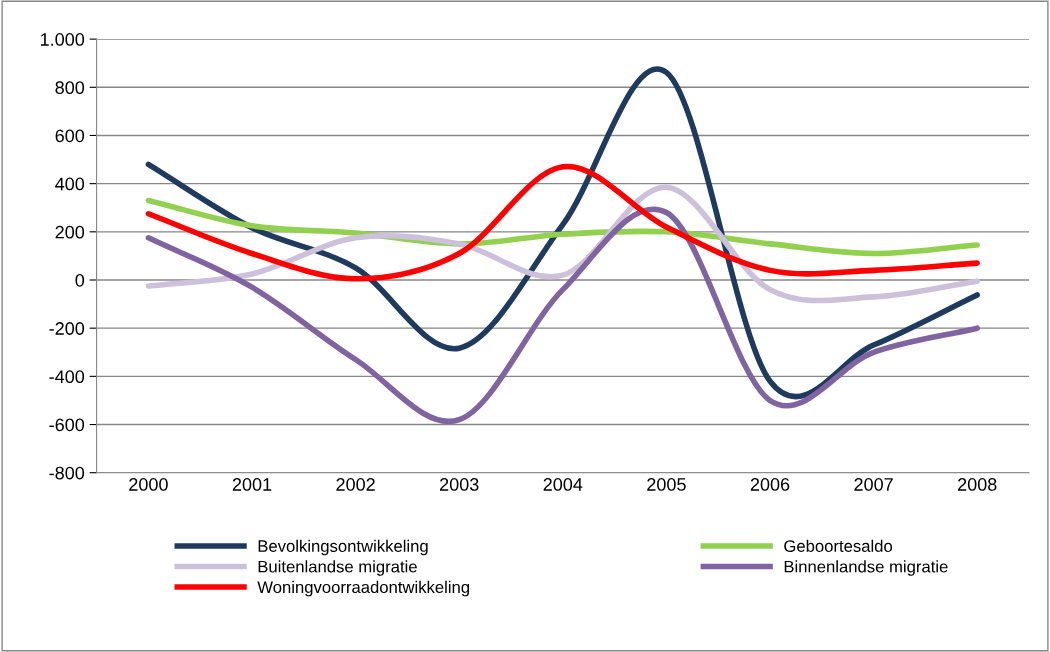  I want to click on legend-label: Bevolkingsontwikkeling, so click(343, 547).